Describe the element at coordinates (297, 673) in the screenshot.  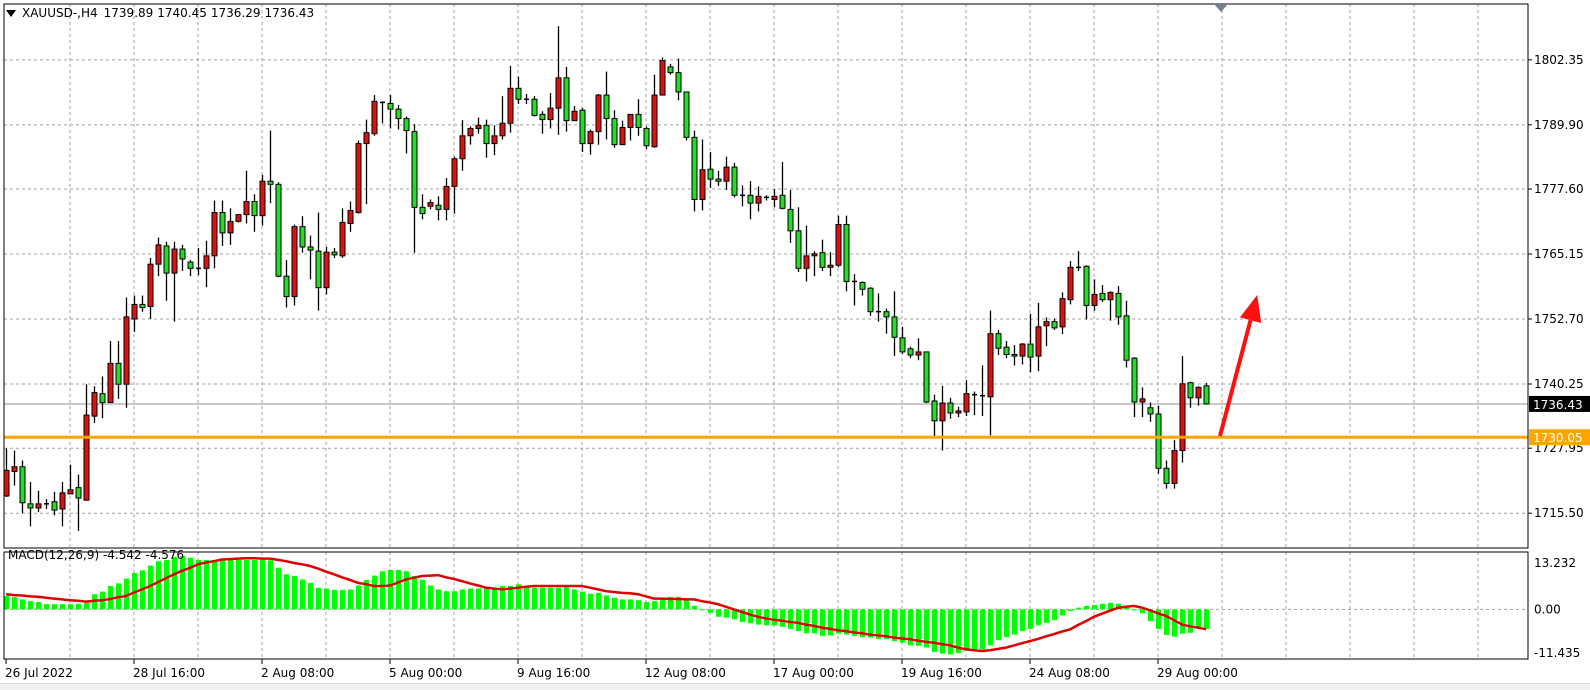
I see `time-tick-label: 2 Aug 08:00` at that location.